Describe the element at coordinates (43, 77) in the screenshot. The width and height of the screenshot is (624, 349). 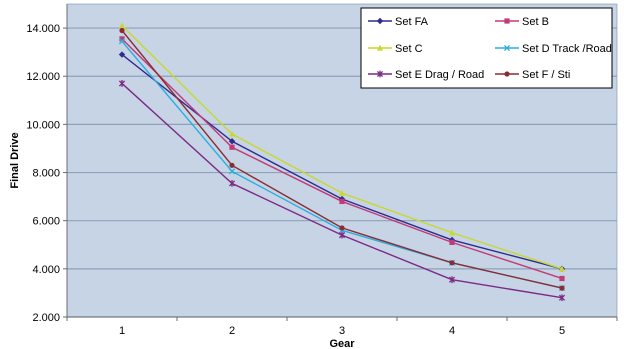
I see `y-tick-label: 12.000` at that location.